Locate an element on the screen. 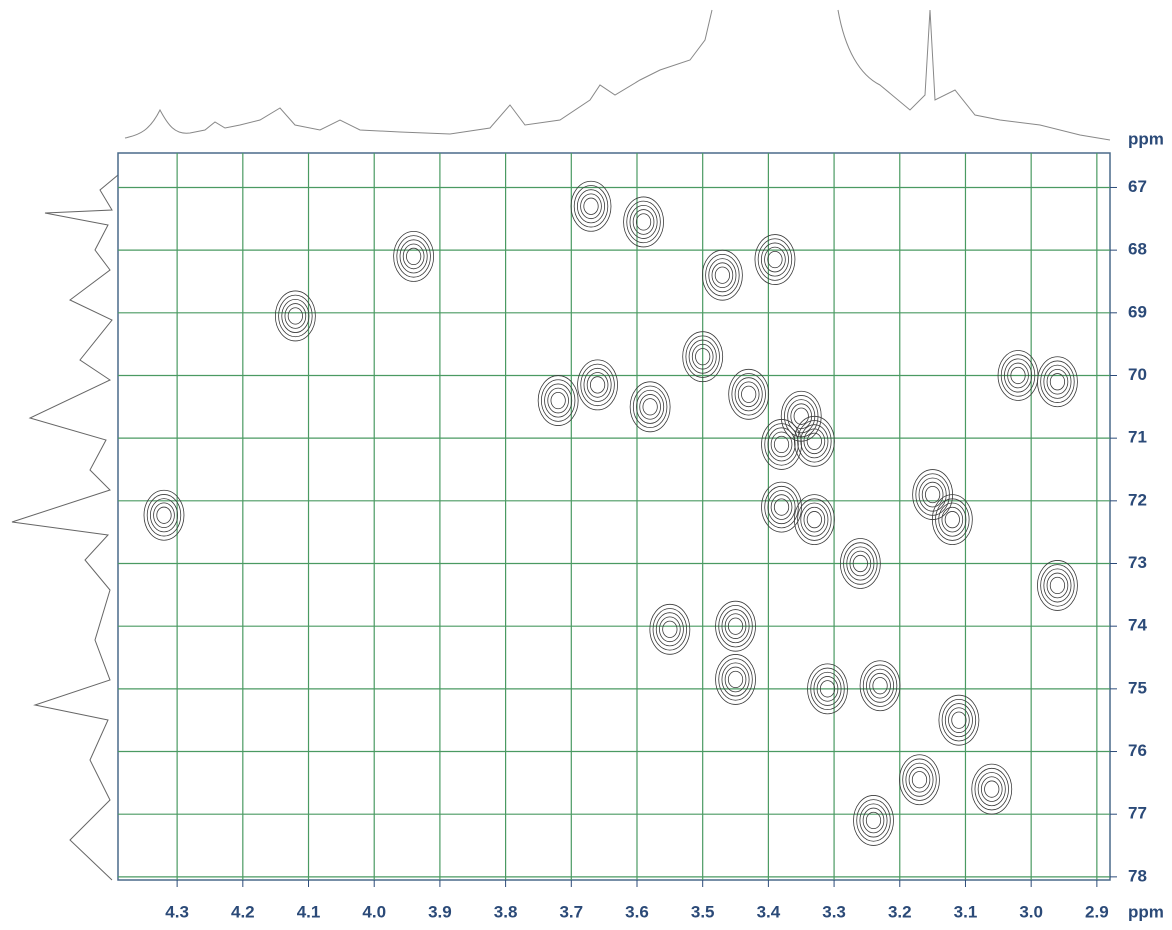  x-tick-label: 3.5 is located at coordinates (703, 911).